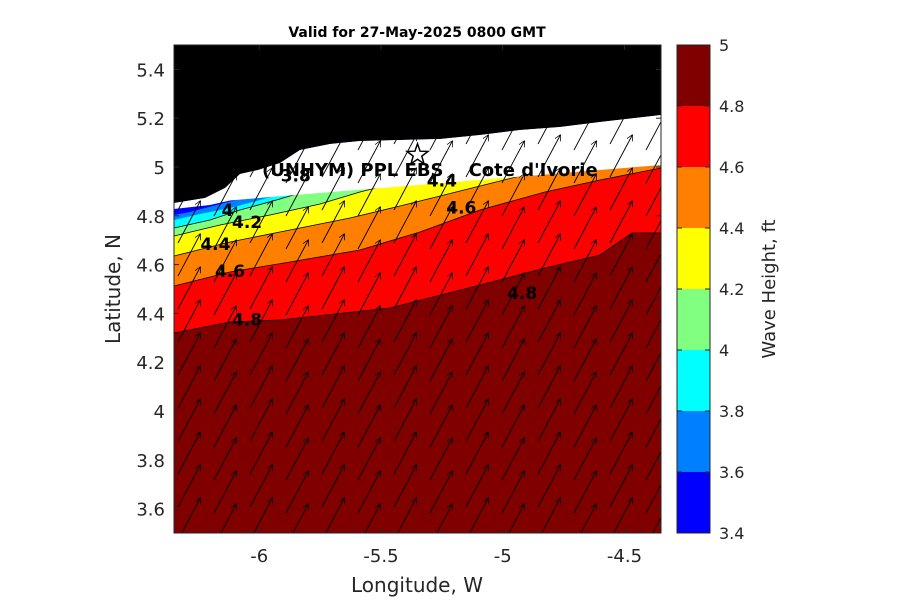  I want to click on colorbar-tick-label: 3.8, so click(731, 411).